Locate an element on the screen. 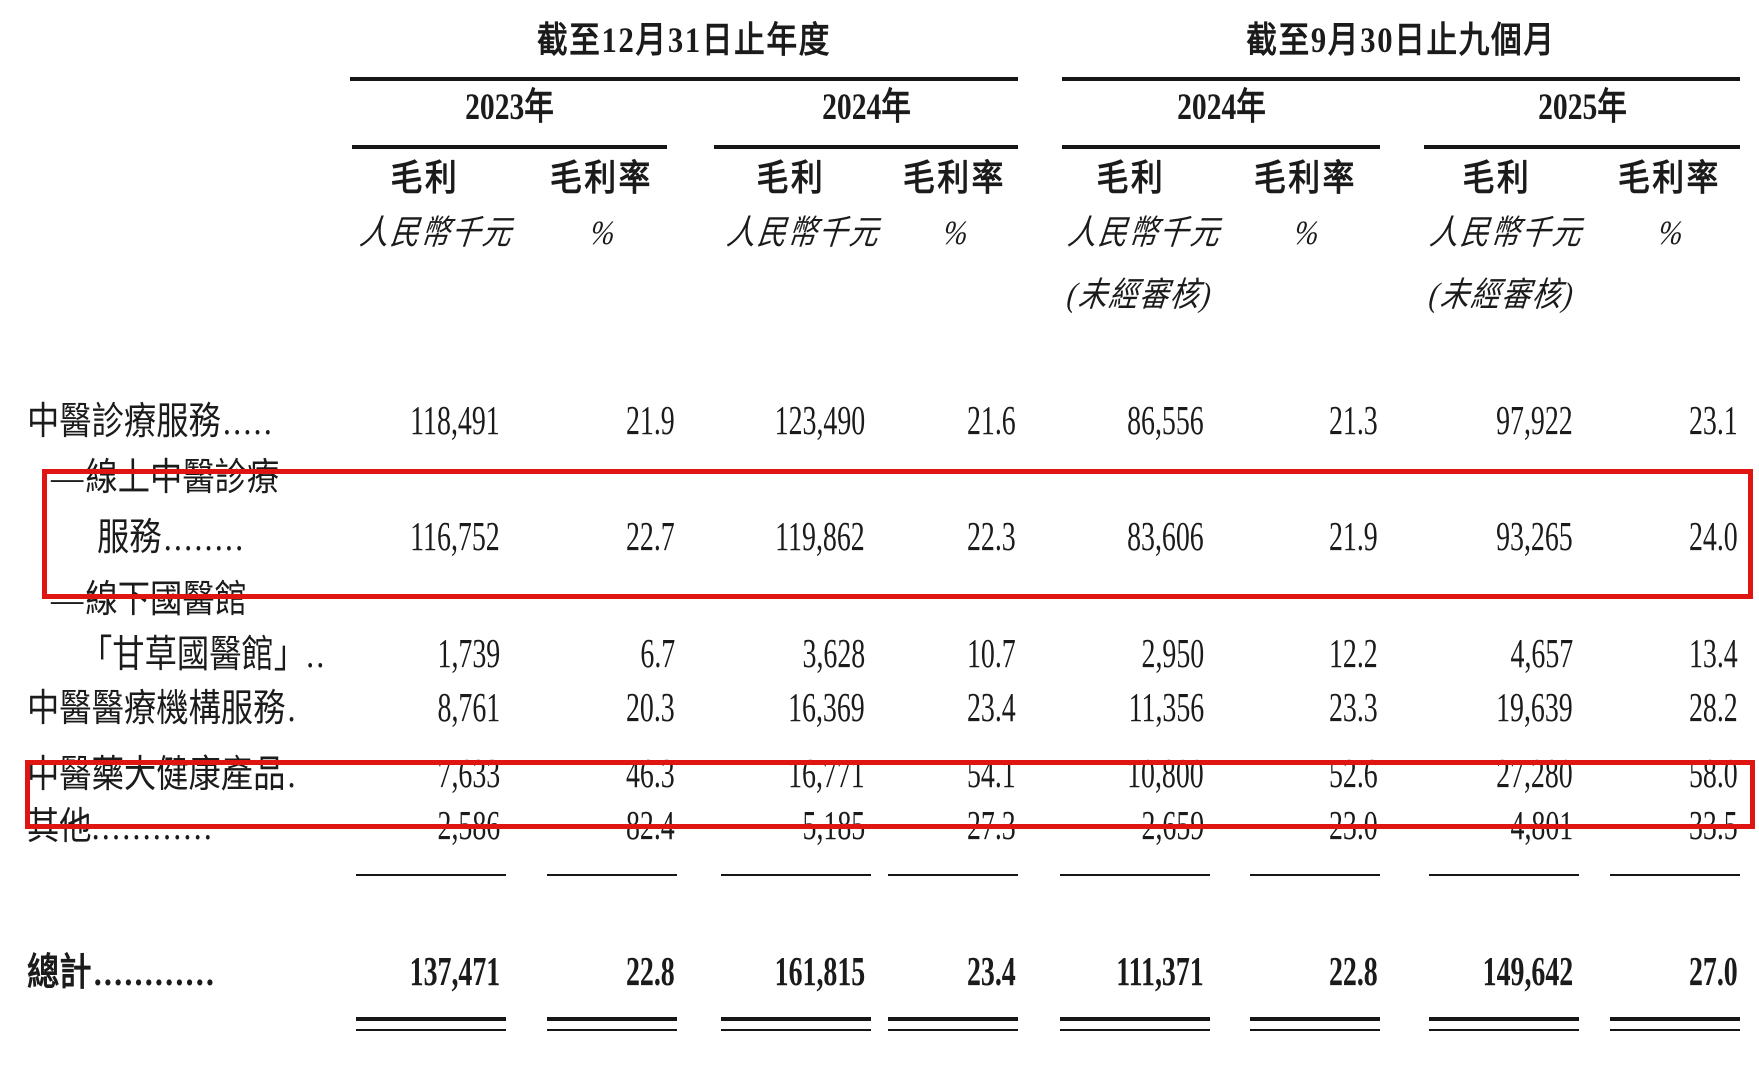  cell-value: 54.1 is located at coordinates (992, 773).